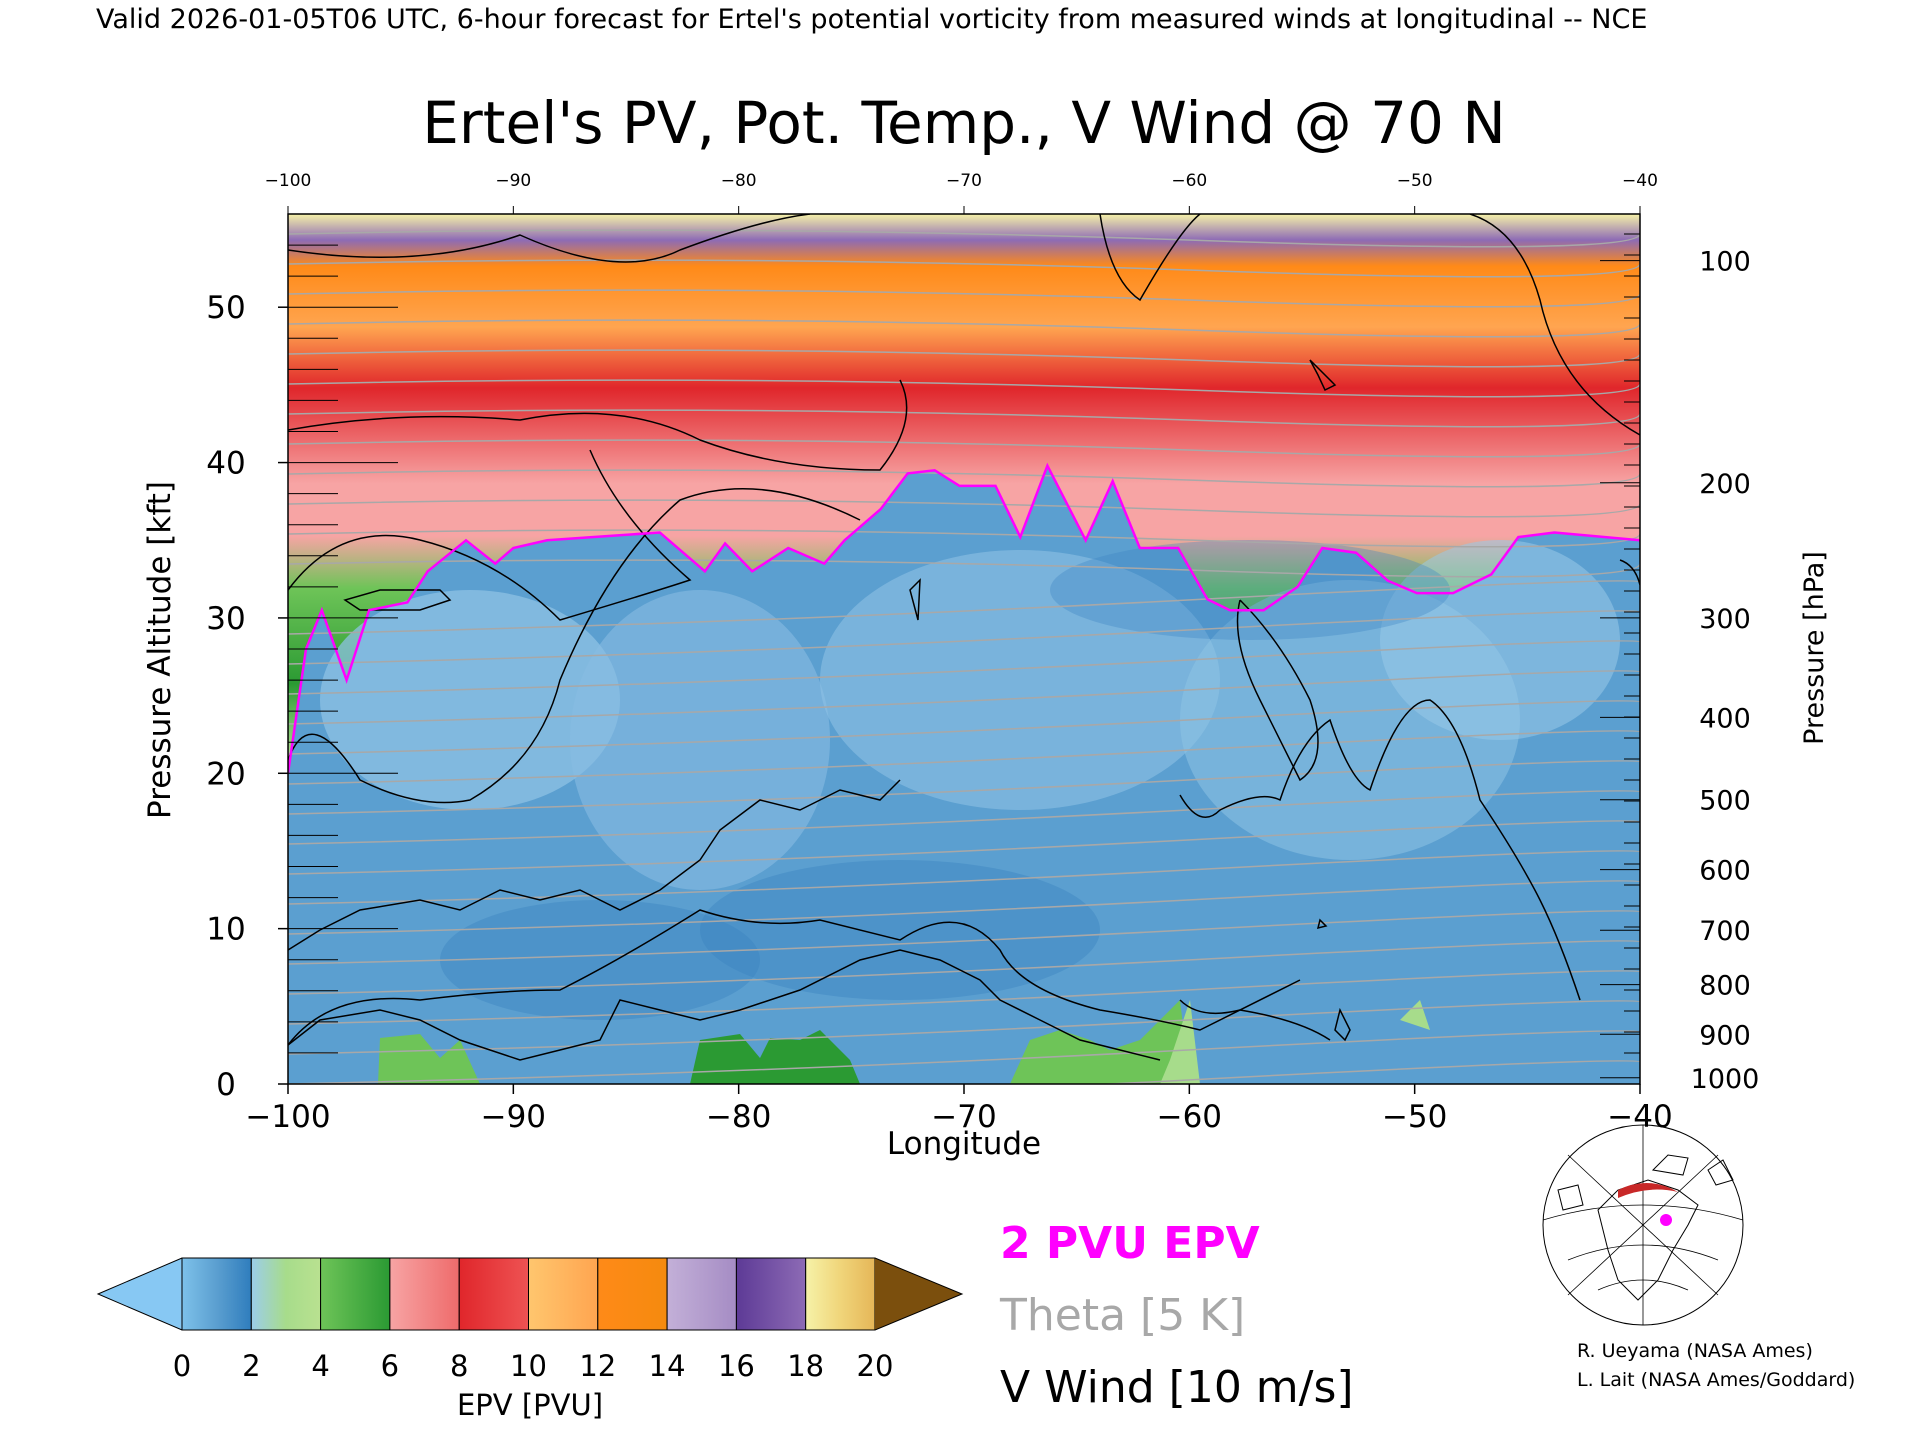 The width and height of the screenshot is (1920, 1440). I want to click on colorbar-tick-label: 6, so click(390, 1366).